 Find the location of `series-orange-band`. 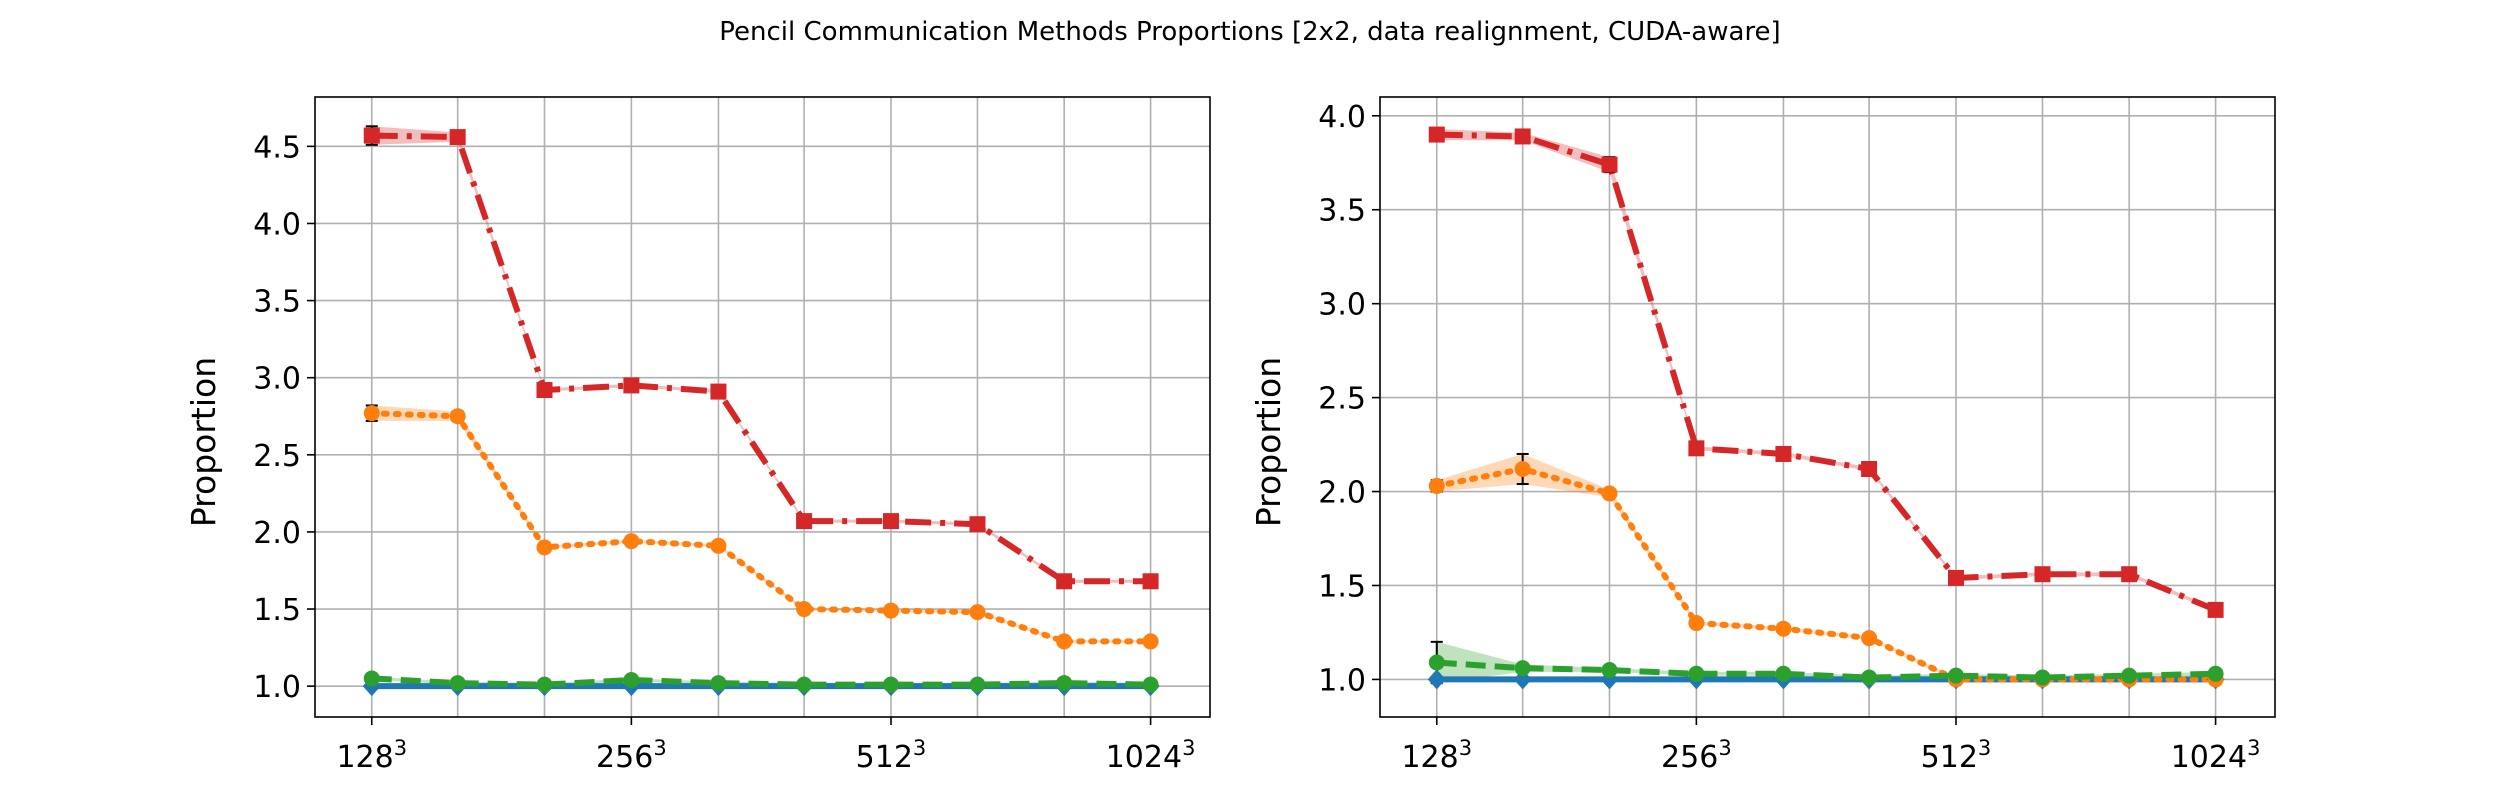

series-orange-band is located at coordinates (1826, 567).